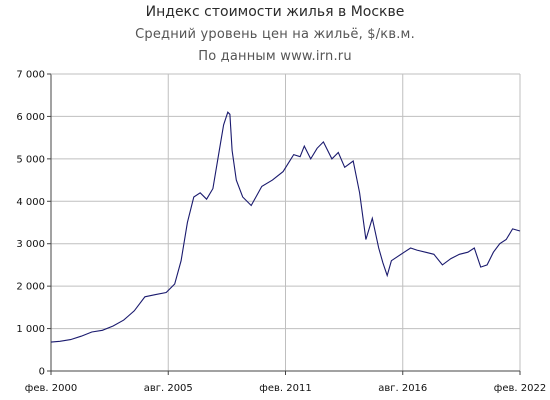 The image size is (550, 400). Describe the element at coordinates (402, 388) in the screenshot. I see `x-tick-label: авг. 2016` at that location.